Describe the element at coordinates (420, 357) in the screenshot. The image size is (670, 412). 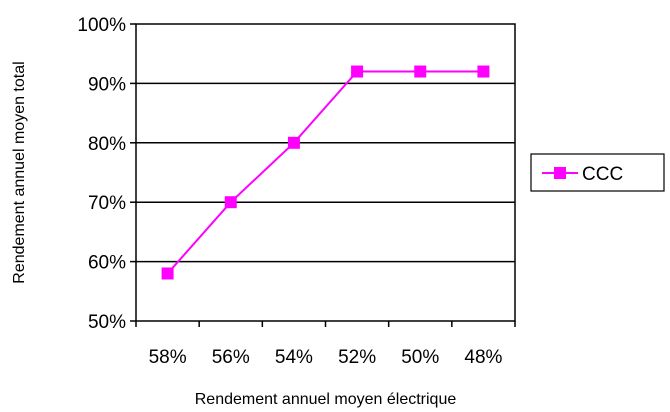
I see `x-tick-label: 50%` at that location.